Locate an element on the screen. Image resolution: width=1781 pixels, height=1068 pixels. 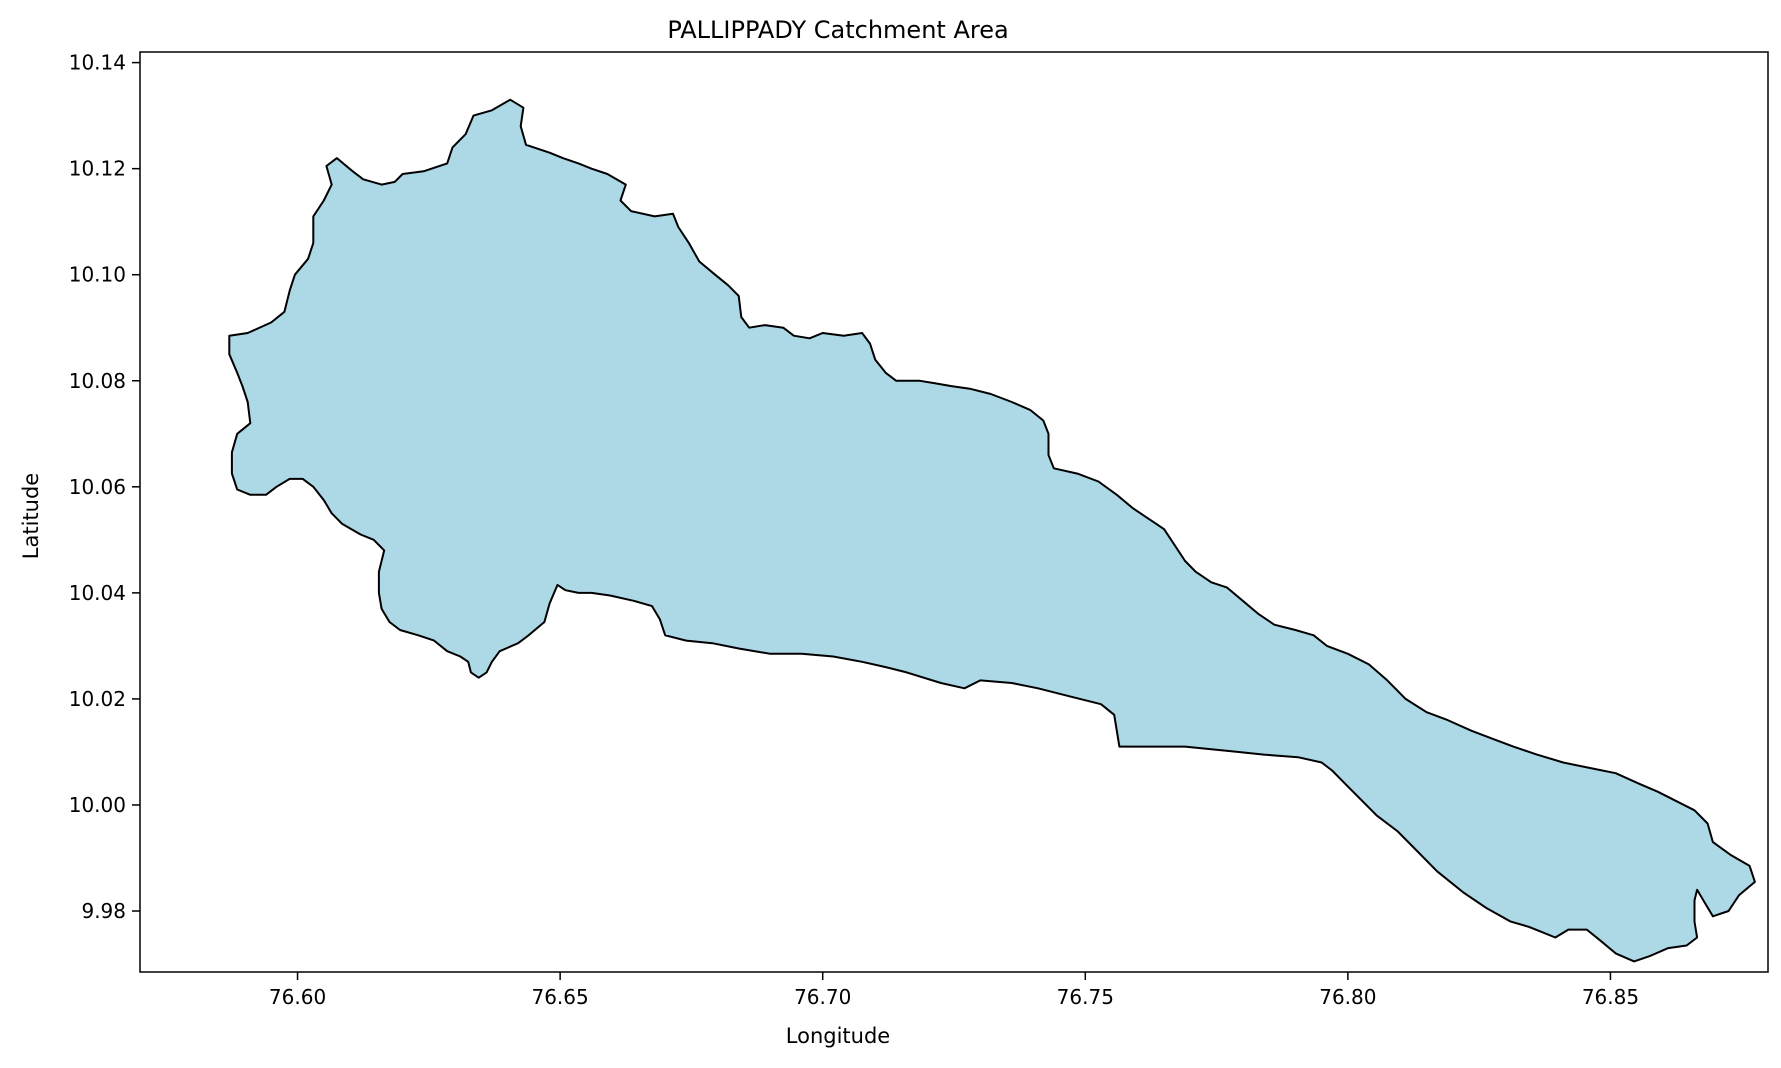
x-tick-label: 76.75 is located at coordinates (1085, 997).